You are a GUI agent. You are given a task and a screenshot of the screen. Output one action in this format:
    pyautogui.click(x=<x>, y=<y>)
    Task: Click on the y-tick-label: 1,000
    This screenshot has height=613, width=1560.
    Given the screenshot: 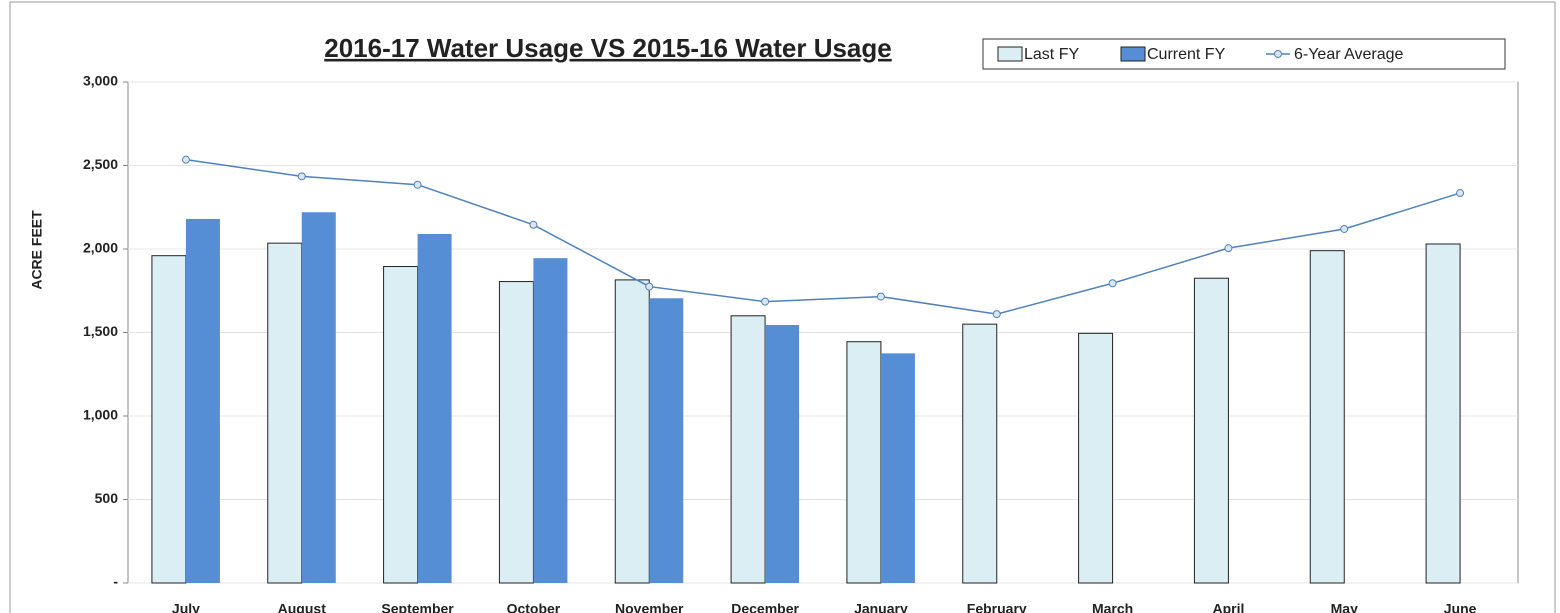 What is the action you would take?
    pyautogui.click(x=100, y=415)
    